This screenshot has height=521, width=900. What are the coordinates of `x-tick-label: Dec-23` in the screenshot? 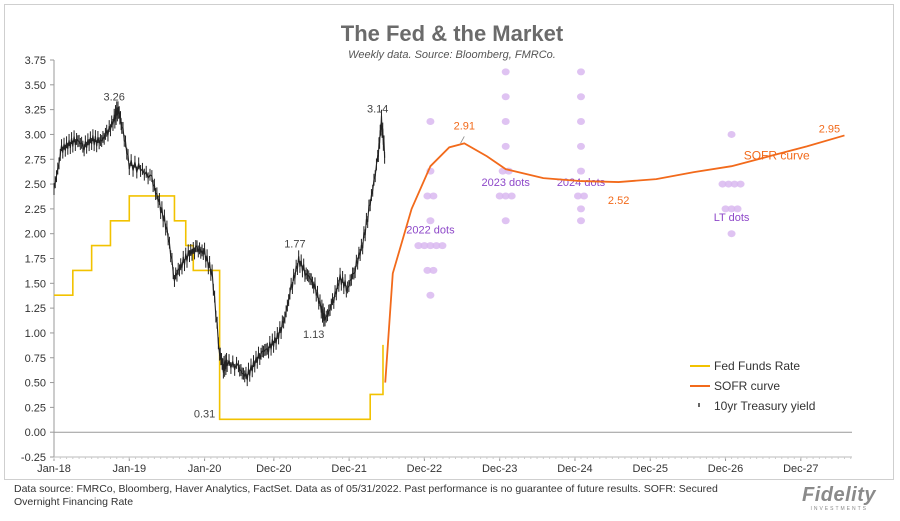 It's located at (499, 469).